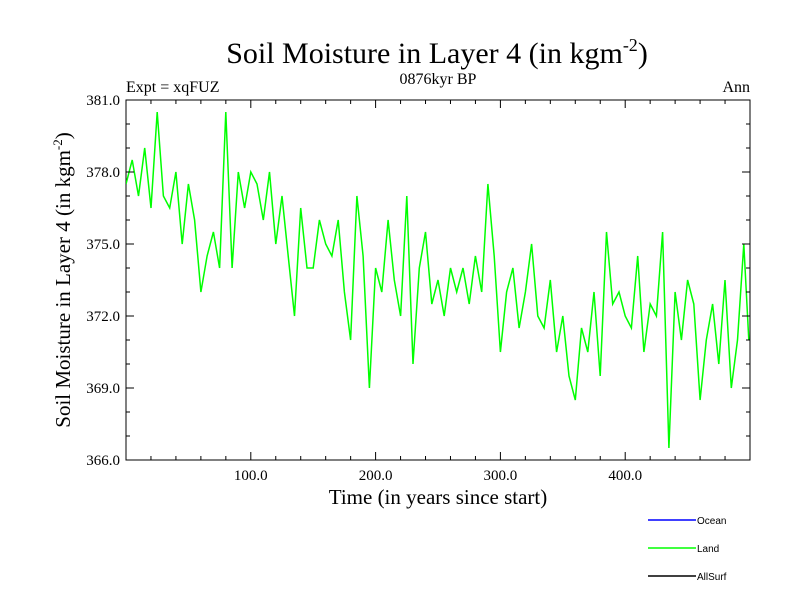  What do you see at coordinates (424, 53) in the screenshot?
I see `chart-title-text: Soil Moisture in Layer 4 (in kgm` at bounding box center [424, 53].